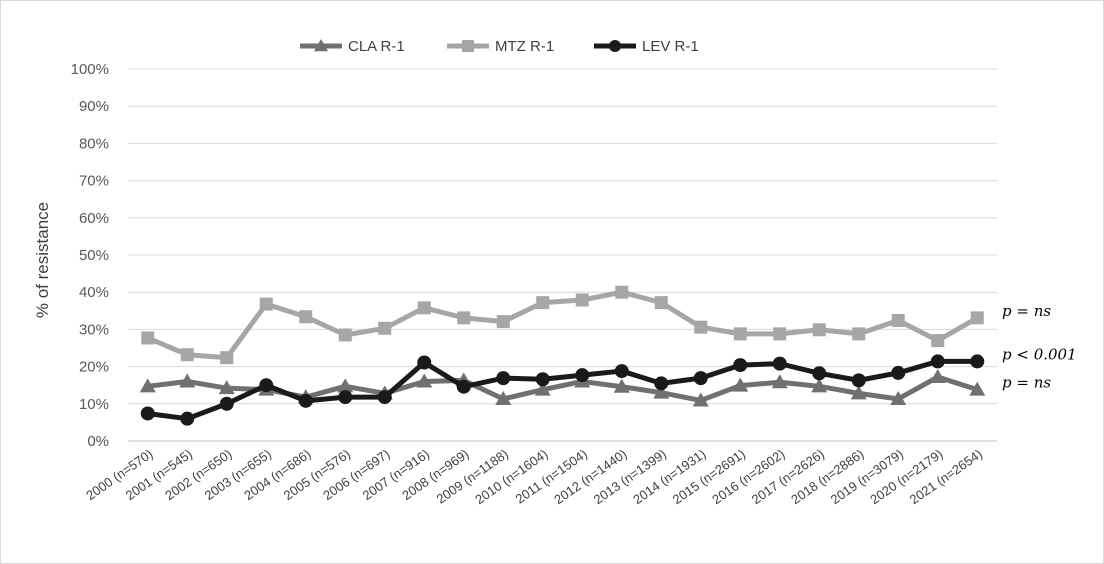 Image resolution: width=1104 pixels, height=564 pixels. Describe the element at coordinates (90, 69) in the screenshot. I see `y-tick-label: 100%` at that location.